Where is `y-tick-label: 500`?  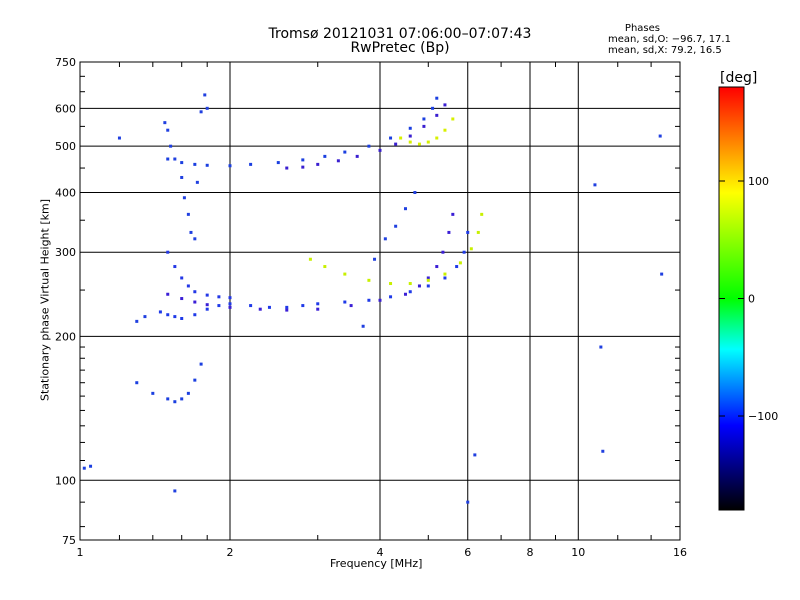 y-tick-label: 500 is located at coordinates (65, 146).